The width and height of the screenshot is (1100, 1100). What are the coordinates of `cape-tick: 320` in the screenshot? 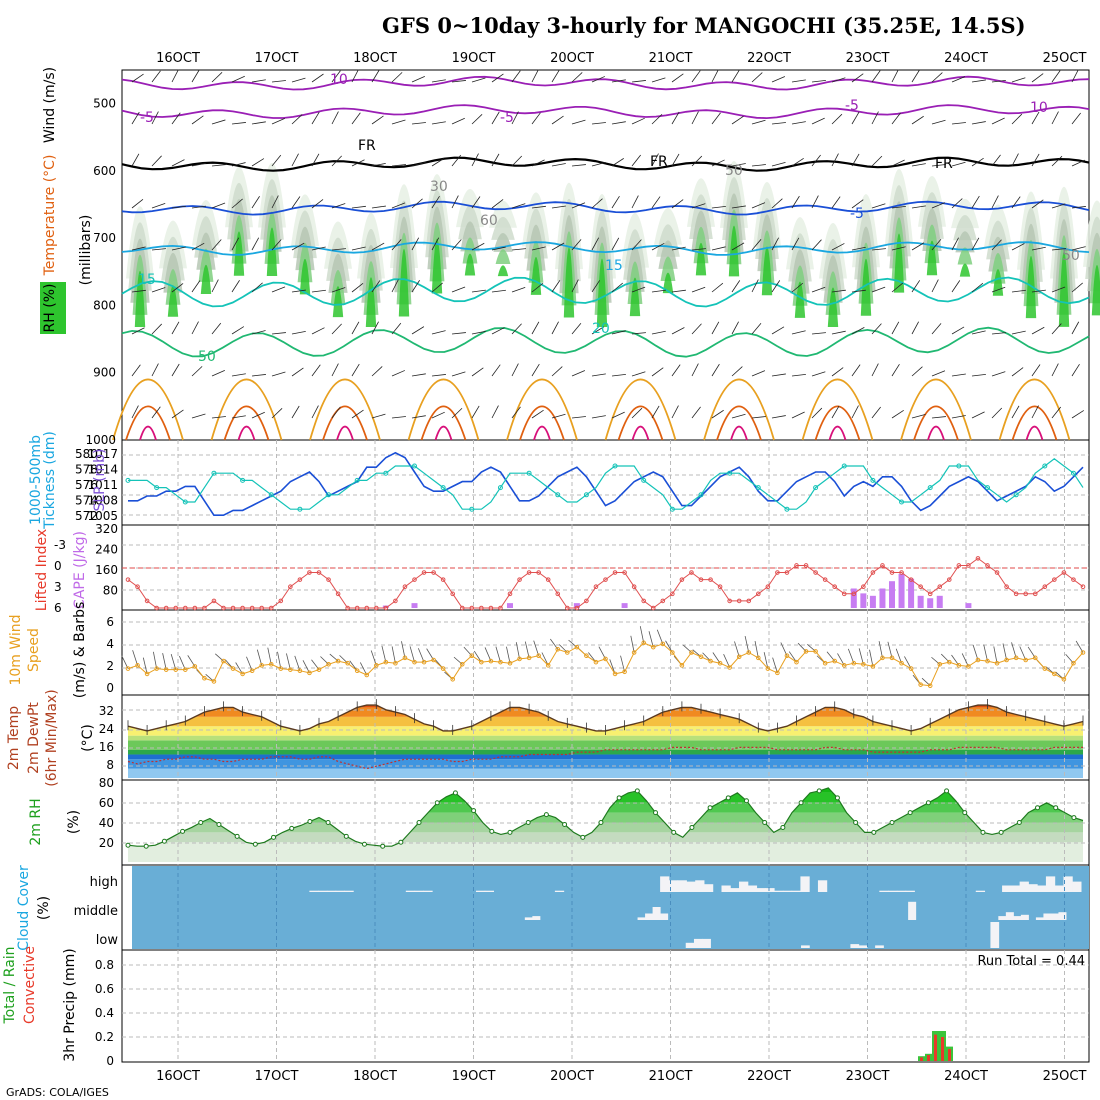 It's located at (106, 529).